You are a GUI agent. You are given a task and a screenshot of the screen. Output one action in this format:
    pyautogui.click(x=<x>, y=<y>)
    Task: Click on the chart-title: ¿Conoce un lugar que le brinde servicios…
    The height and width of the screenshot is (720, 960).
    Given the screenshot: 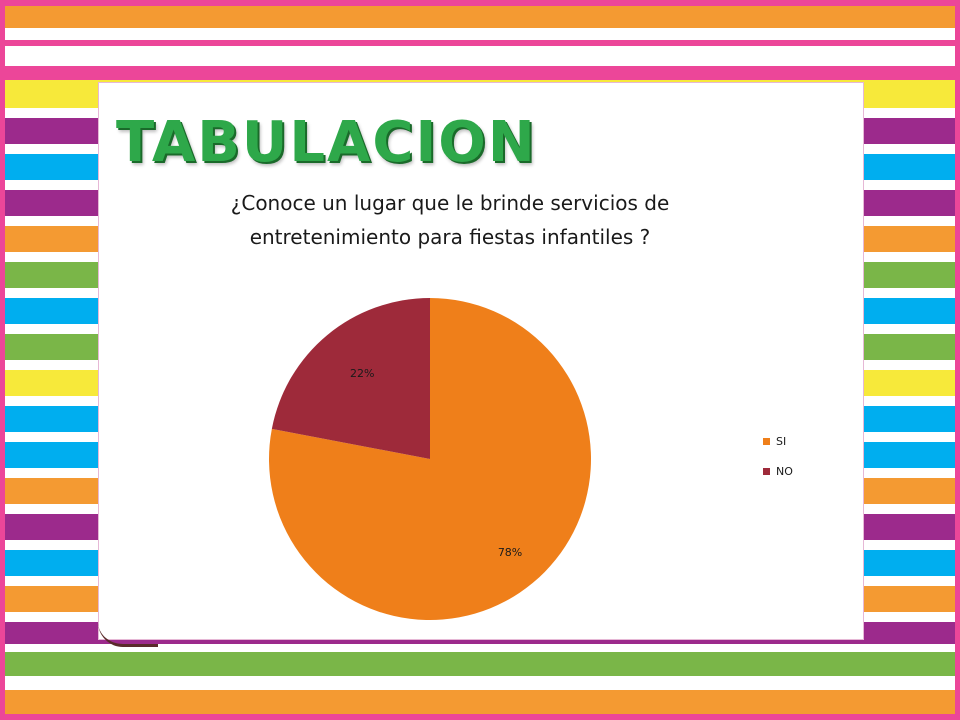 What is the action you would take?
    pyautogui.click(x=450, y=220)
    